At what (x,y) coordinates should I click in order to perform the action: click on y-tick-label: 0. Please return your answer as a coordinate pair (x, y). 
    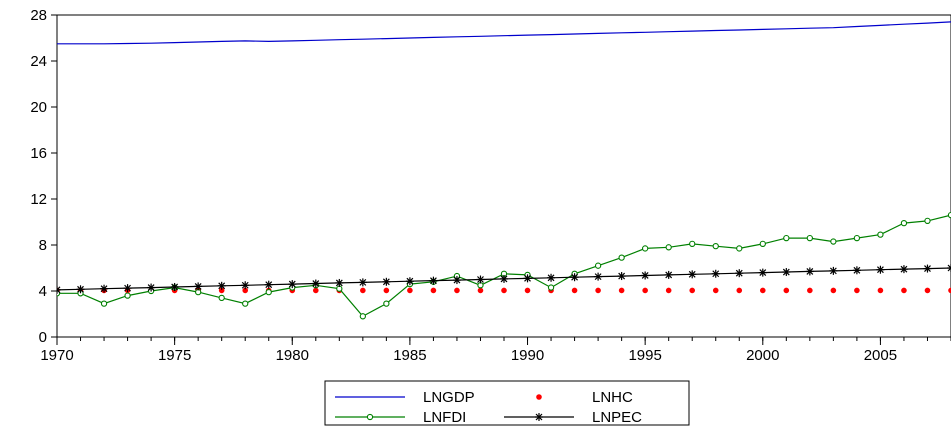
    Looking at the image, I should click on (43, 337).